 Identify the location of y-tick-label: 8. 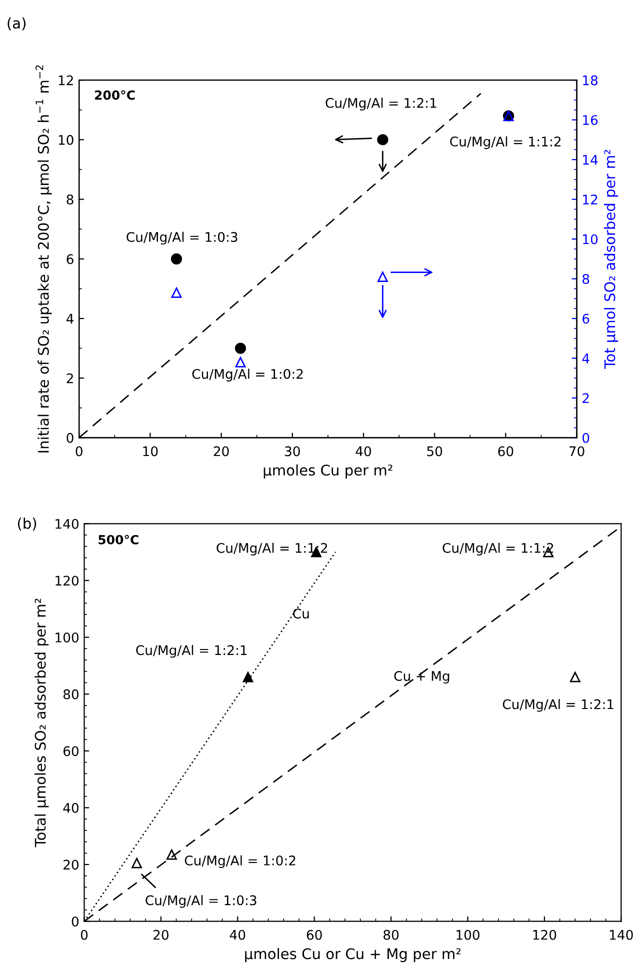
(70, 199).